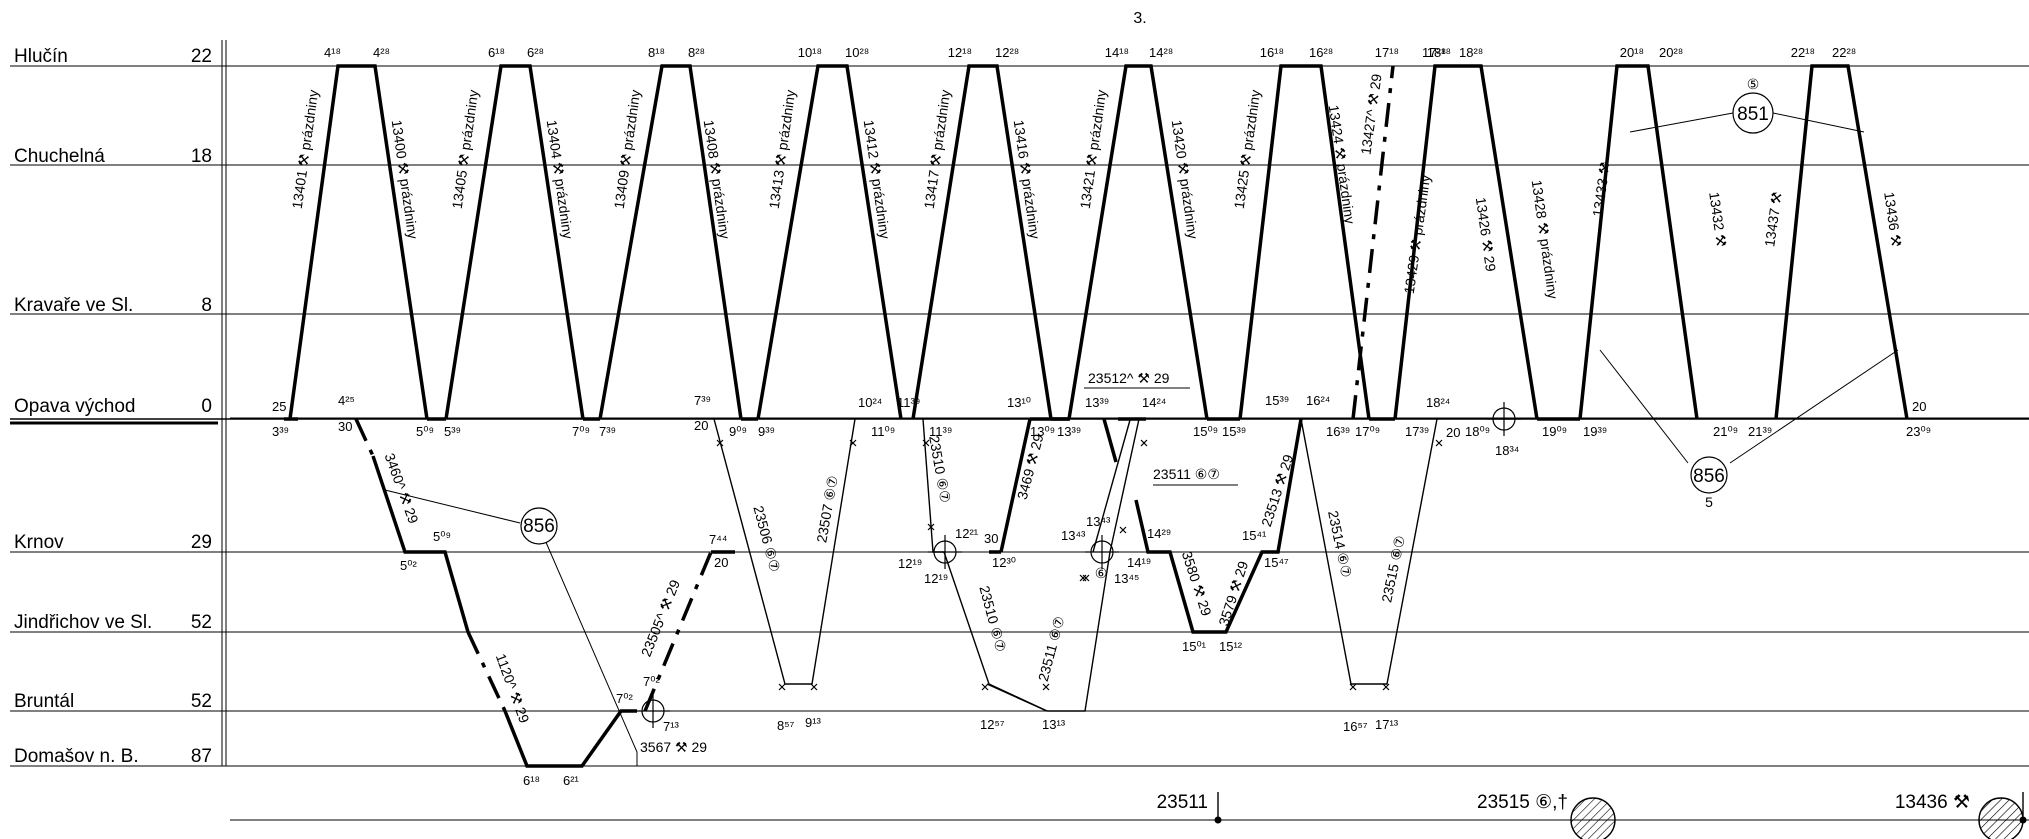  Describe the element at coordinates (1803, 52) in the screenshot. I see `svg-text: 22¹⁸` at that location.